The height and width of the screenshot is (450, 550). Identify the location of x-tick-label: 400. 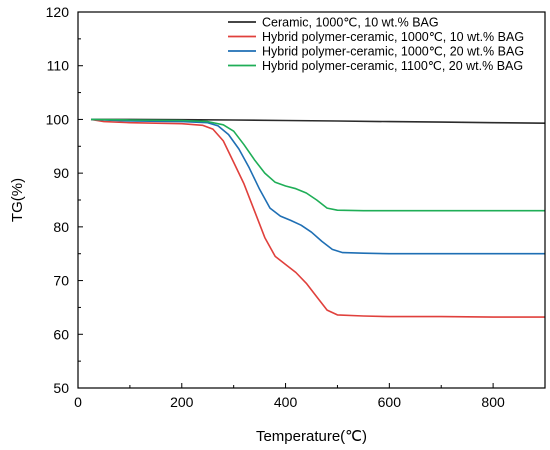
(286, 402).